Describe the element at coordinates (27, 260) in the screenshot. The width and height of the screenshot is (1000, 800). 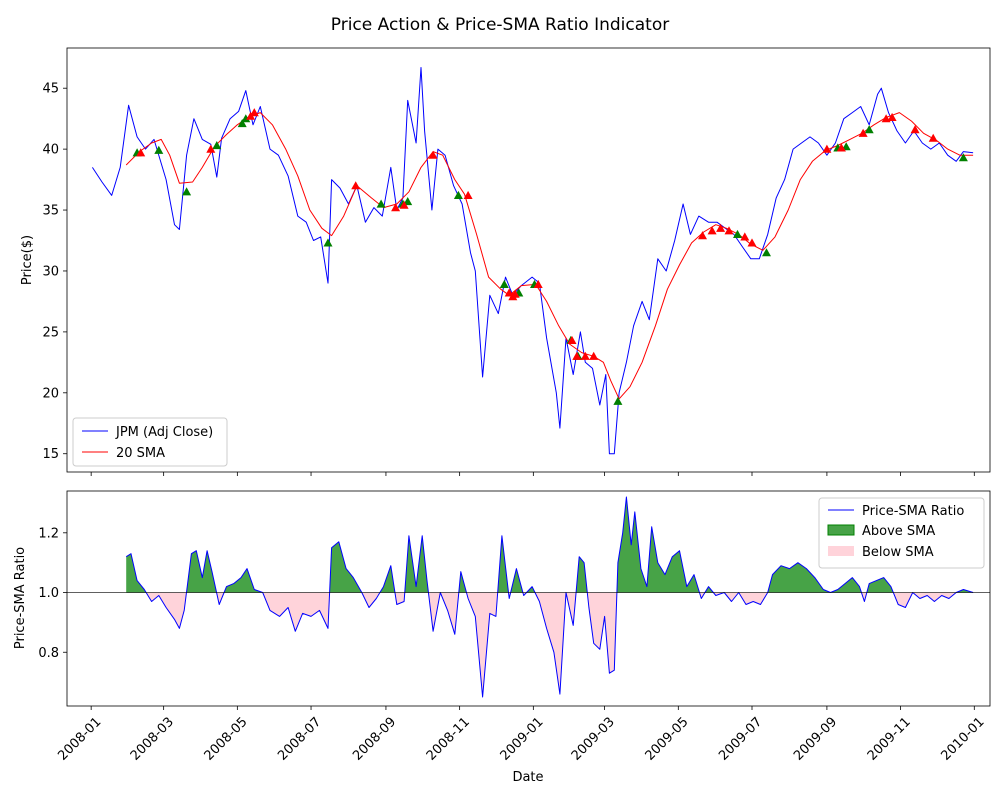
I see `price-y-label: Price($)` at that location.